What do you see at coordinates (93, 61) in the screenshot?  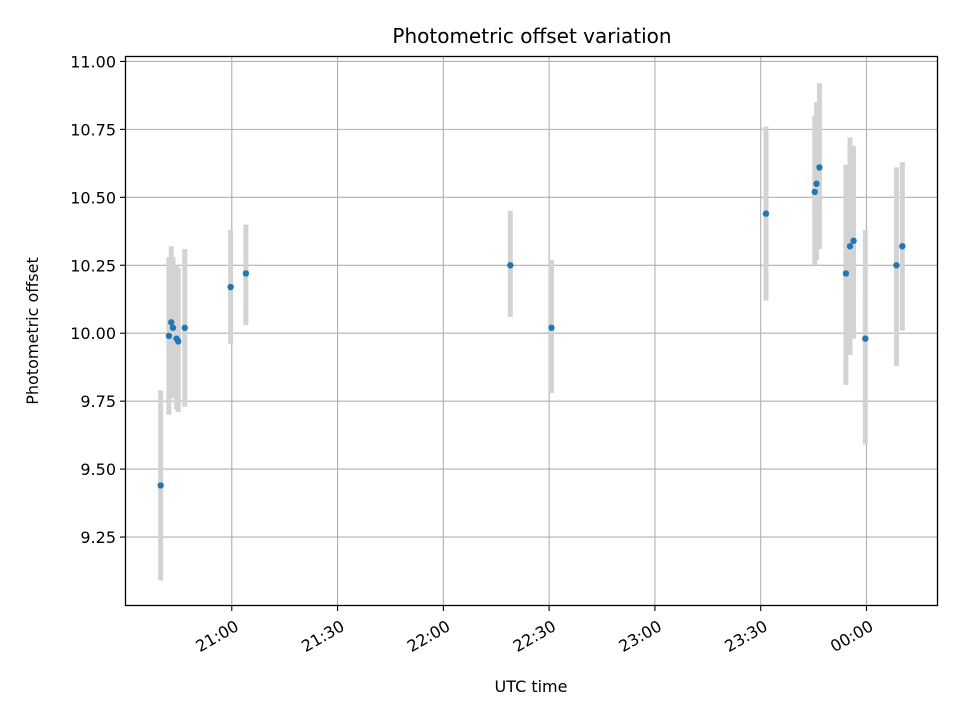 I see `y-tick-label: 11.00` at bounding box center [93, 61].